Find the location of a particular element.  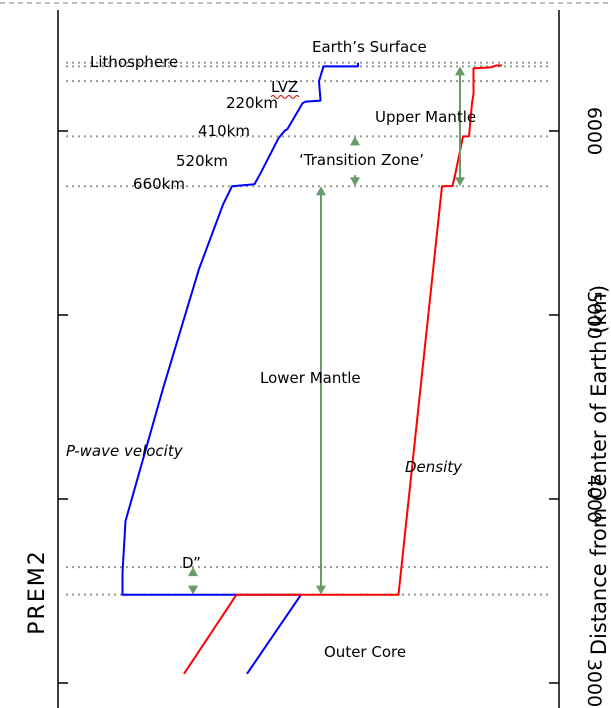

p-wave-label: P-wave velocity is located at coordinates (125, 451).